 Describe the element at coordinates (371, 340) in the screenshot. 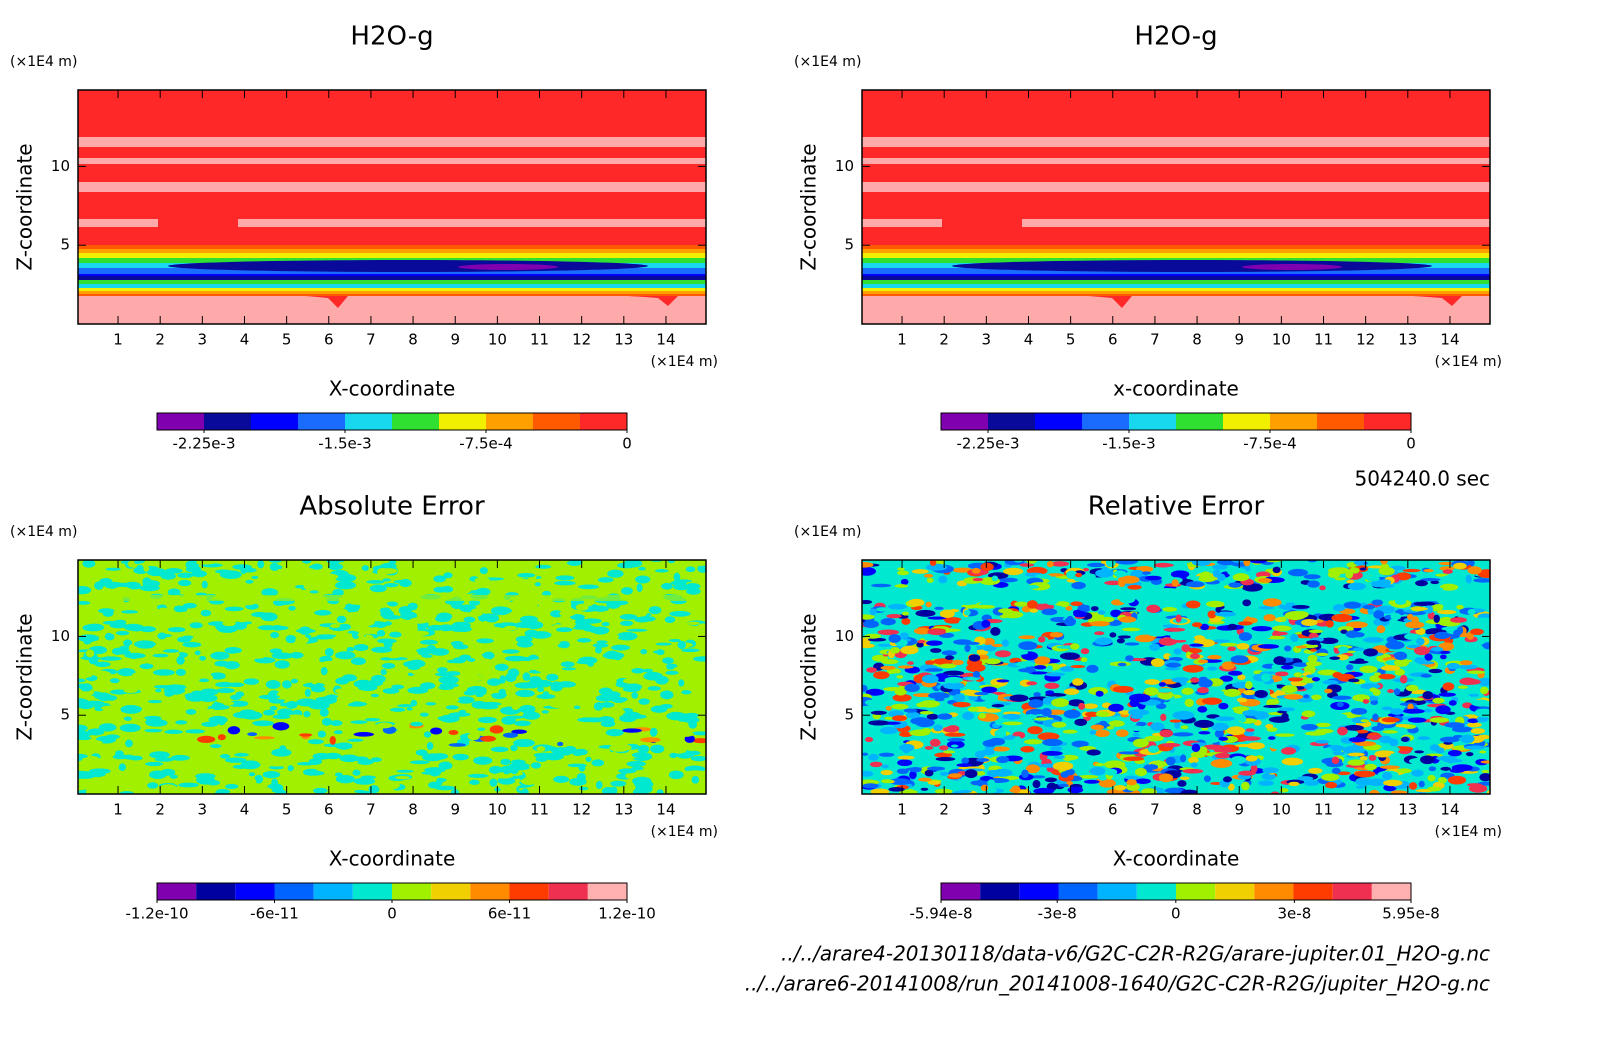

I see `x-tick-label: 7` at that location.